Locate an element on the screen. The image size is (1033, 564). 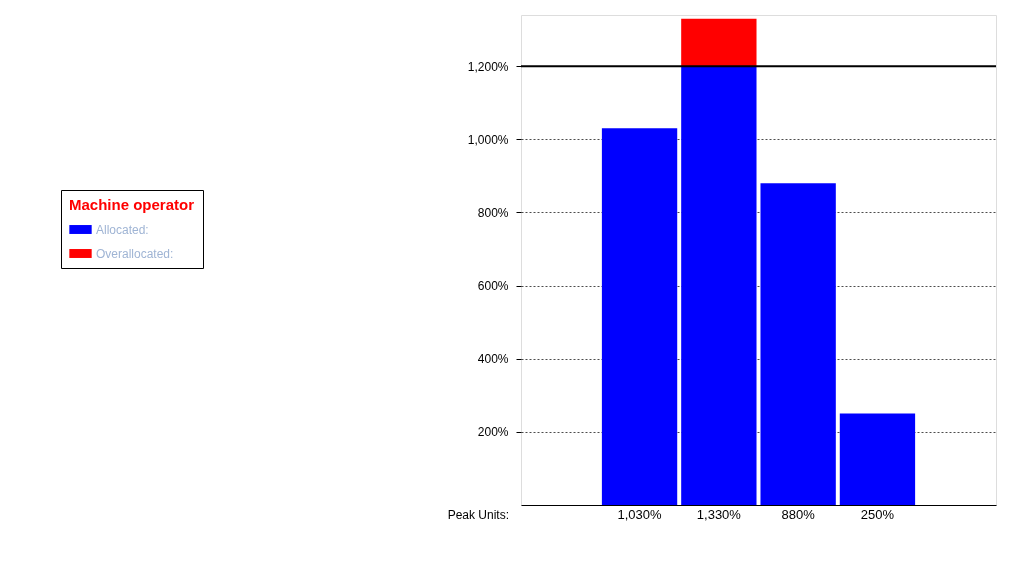
legend-label: Allocated: is located at coordinates (122, 229).